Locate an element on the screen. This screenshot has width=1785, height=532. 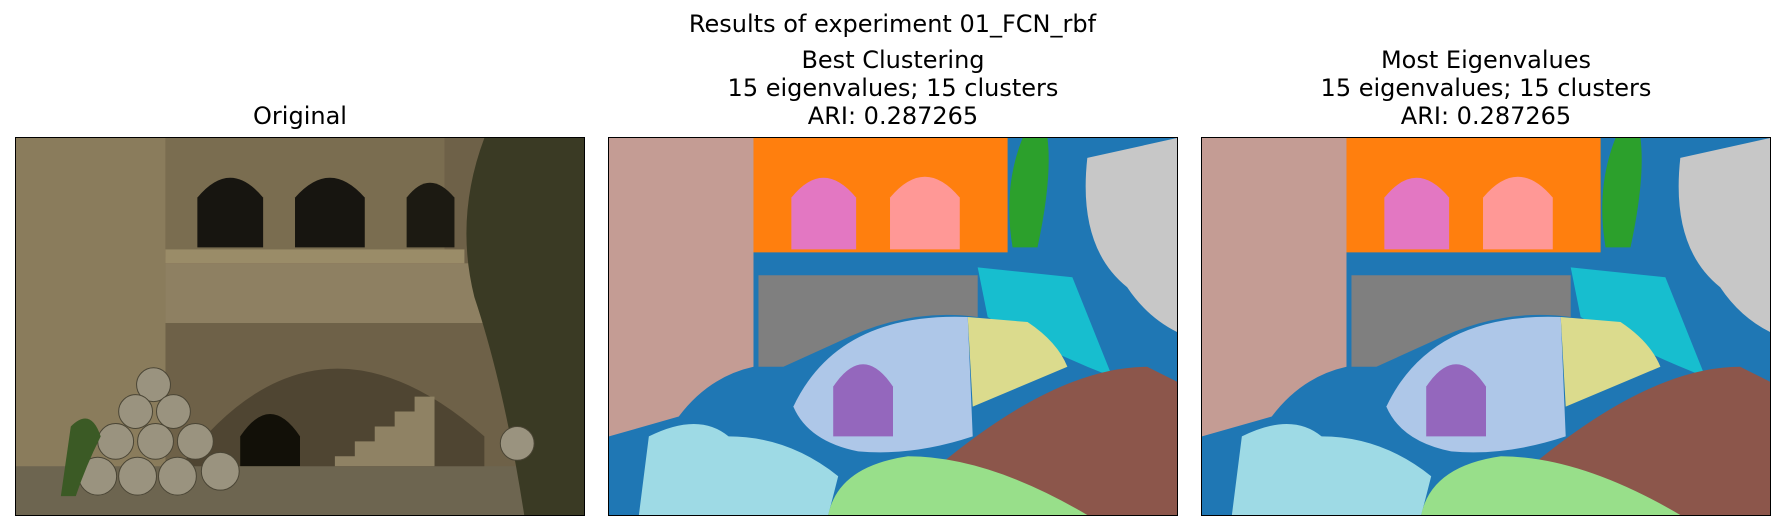
panel-title-line: Most Eigenvalues is located at coordinates (1486, 60).